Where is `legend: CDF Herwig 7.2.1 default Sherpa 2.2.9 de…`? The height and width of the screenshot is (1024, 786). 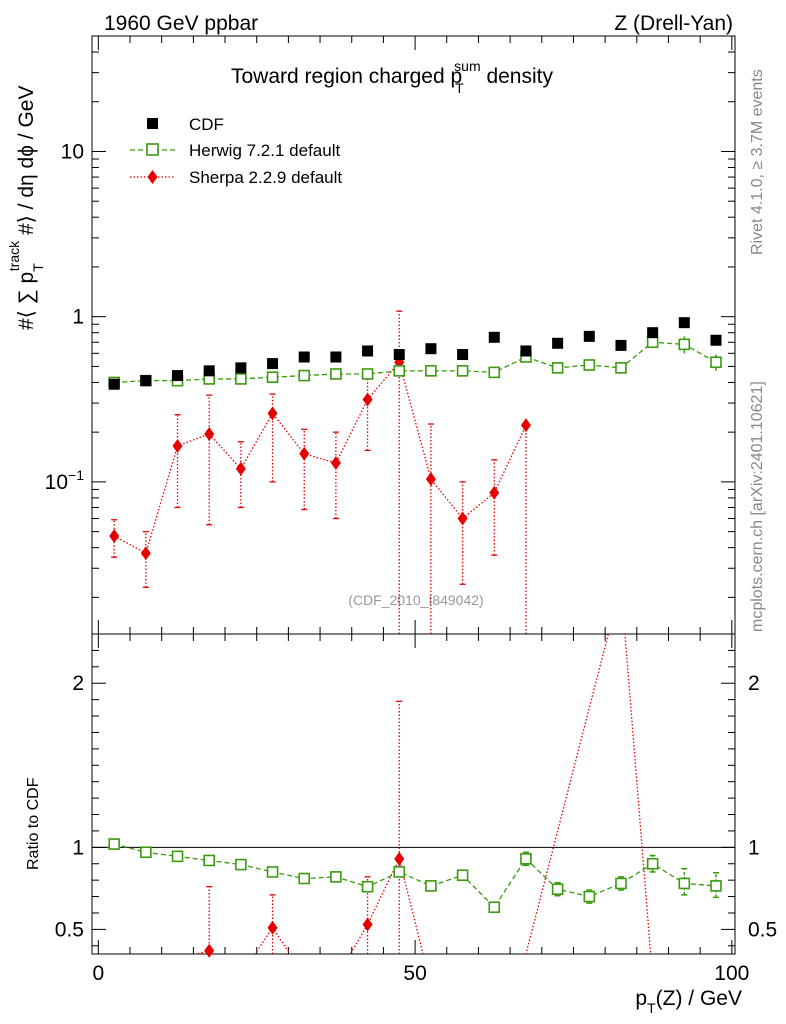
legend: CDF Herwig 7.2.1 default Sherpa 2.2.9 de… is located at coordinates (236, 151).